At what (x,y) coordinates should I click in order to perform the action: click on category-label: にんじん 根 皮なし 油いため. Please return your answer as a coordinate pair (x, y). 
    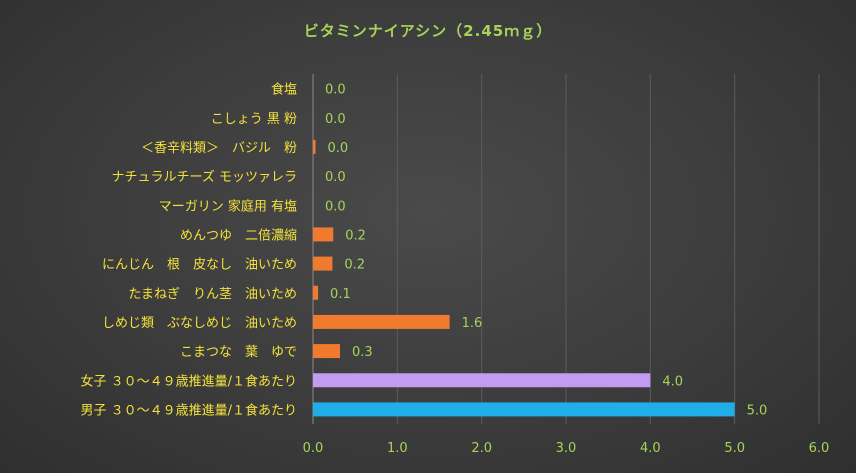
    Looking at the image, I should click on (199, 265).